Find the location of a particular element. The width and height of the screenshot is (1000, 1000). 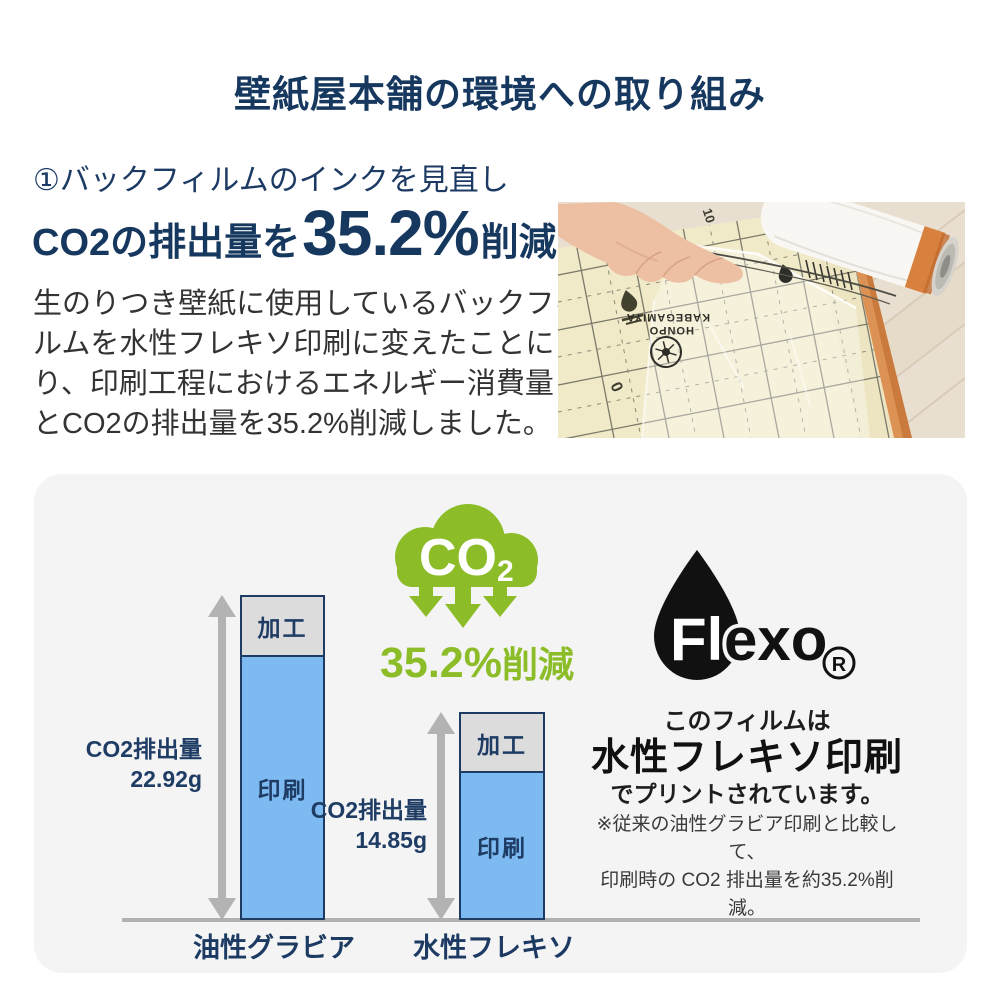

page-title: 壁紙屋本舗の環境への取り組み is located at coordinates (500, 94).